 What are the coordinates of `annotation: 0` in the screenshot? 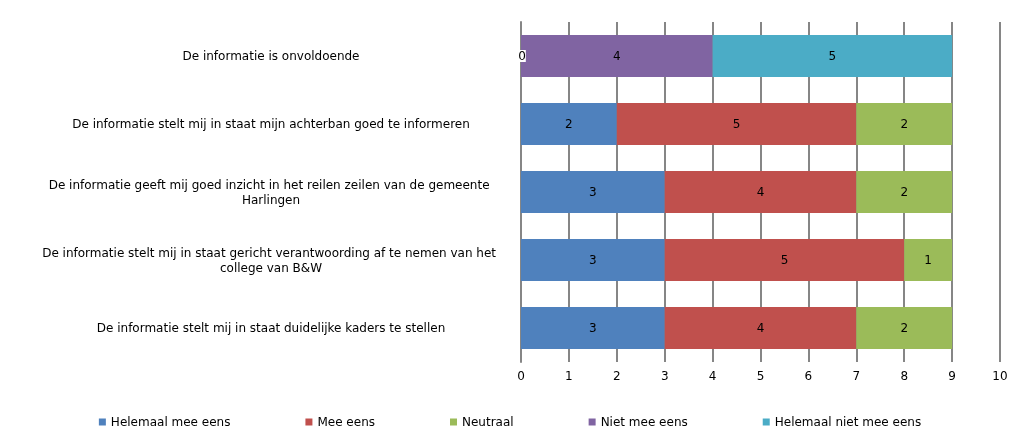 It's located at (522, 56).